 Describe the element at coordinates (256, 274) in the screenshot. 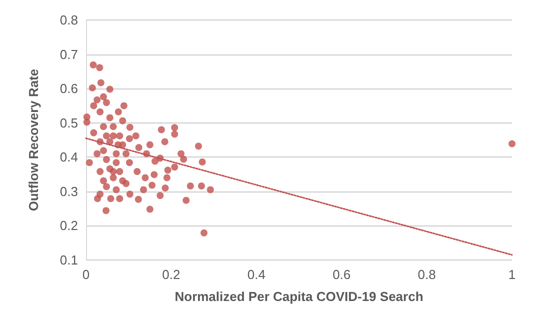

I see `x-tick-label: 0.4` at that location.